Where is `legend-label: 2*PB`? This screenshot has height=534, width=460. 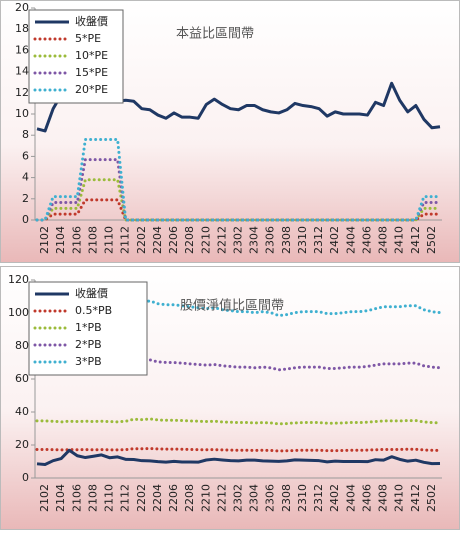 legend-label: 2*PB is located at coordinates (88, 344).